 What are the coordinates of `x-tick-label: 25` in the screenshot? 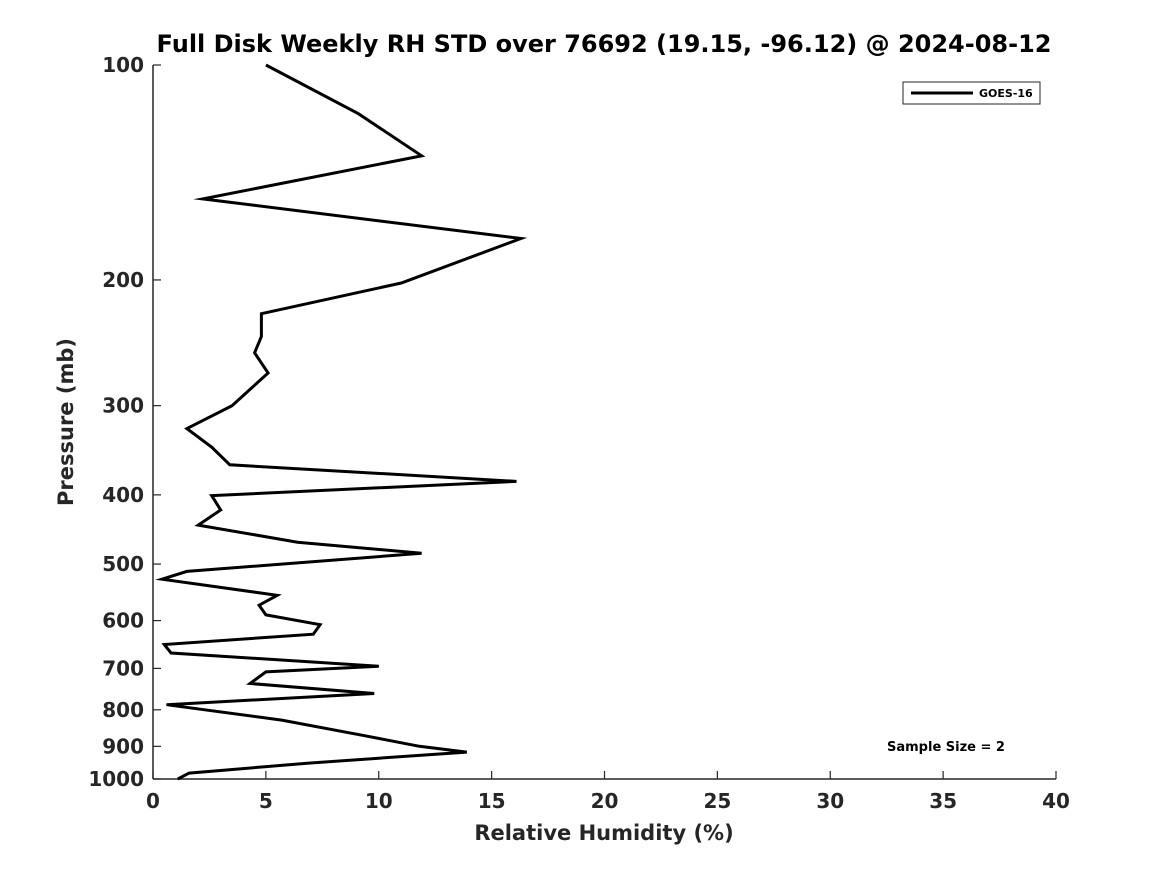 It's located at (717, 801).